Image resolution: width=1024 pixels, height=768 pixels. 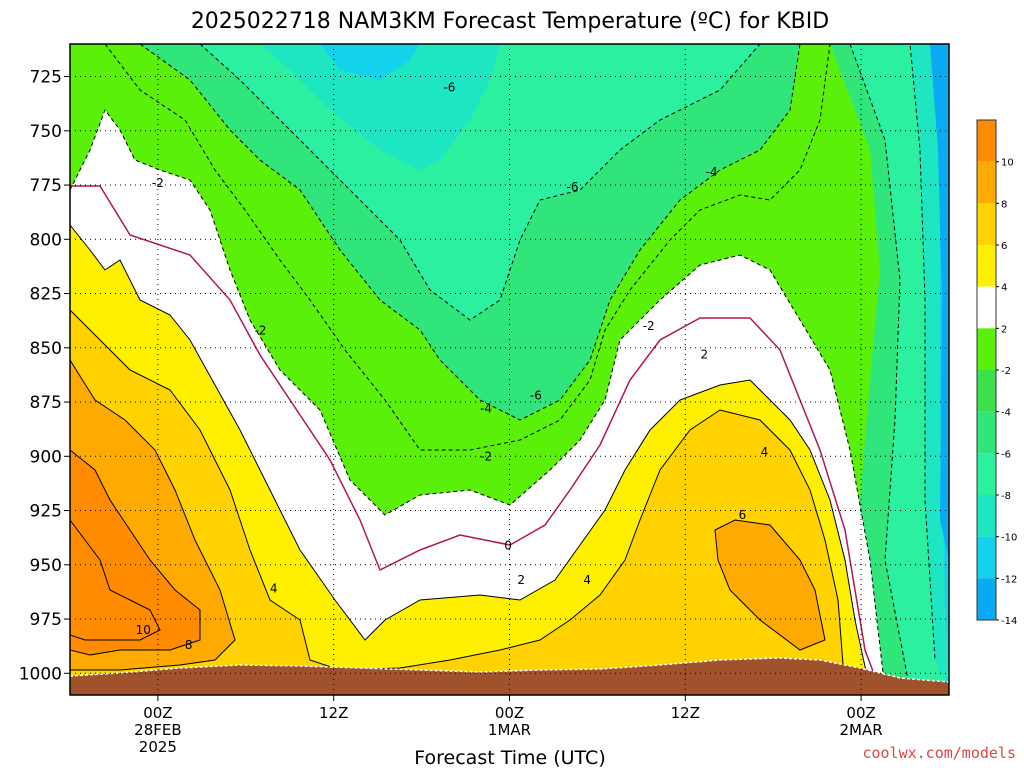 I want to click on terrain, so click(x=509, y=676).